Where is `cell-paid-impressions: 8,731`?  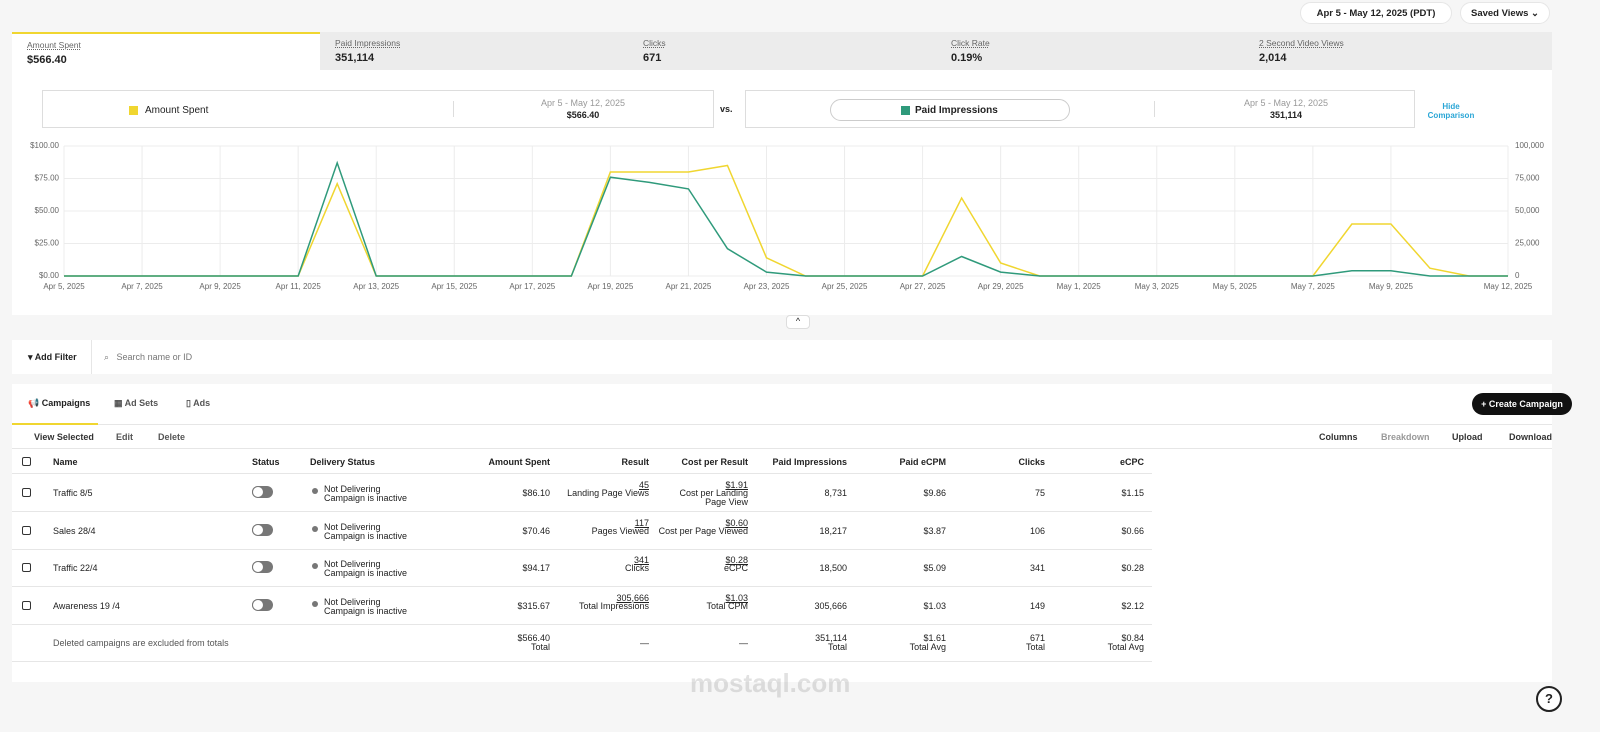 cell-paid-impressions: 8,731 is located at coordinates (835, 493).